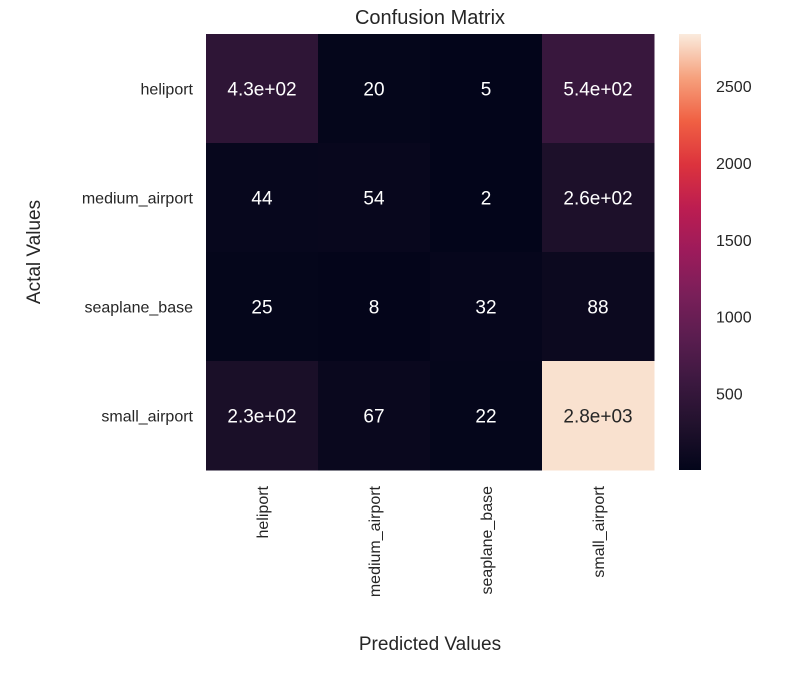 The width and height of the screenshot is (794, 675). I want to click on colorbar-tick-label-4: 2500, so click(734, 87).